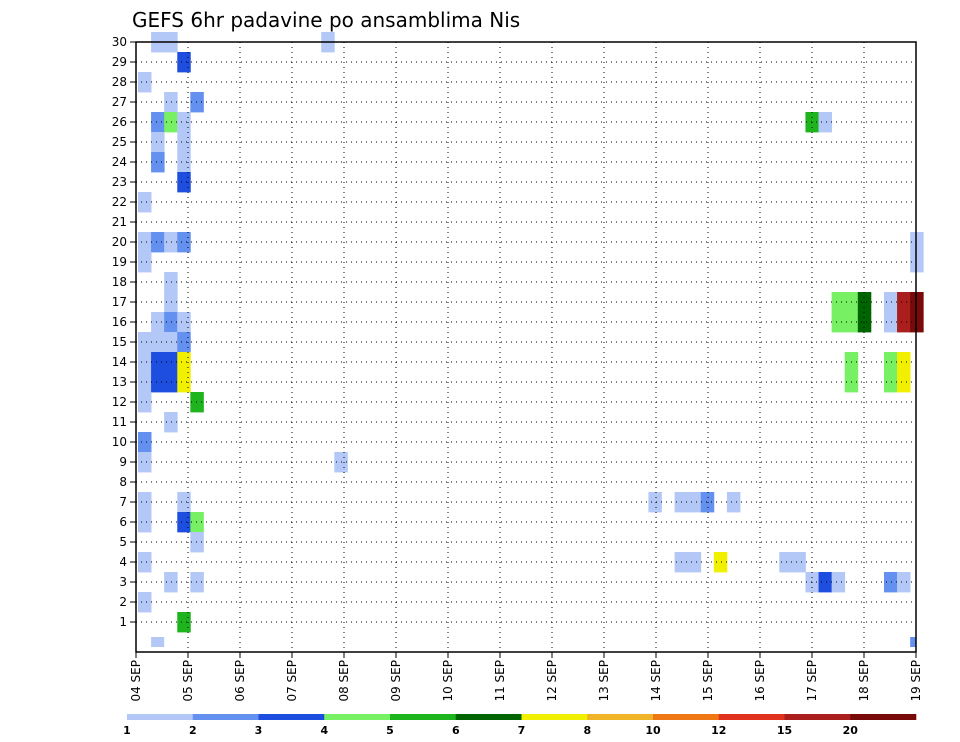  What do you see at coordinates (904, 582) in the screenshot?
I see `cell-m3-t58` at bounding box center [904, 582].